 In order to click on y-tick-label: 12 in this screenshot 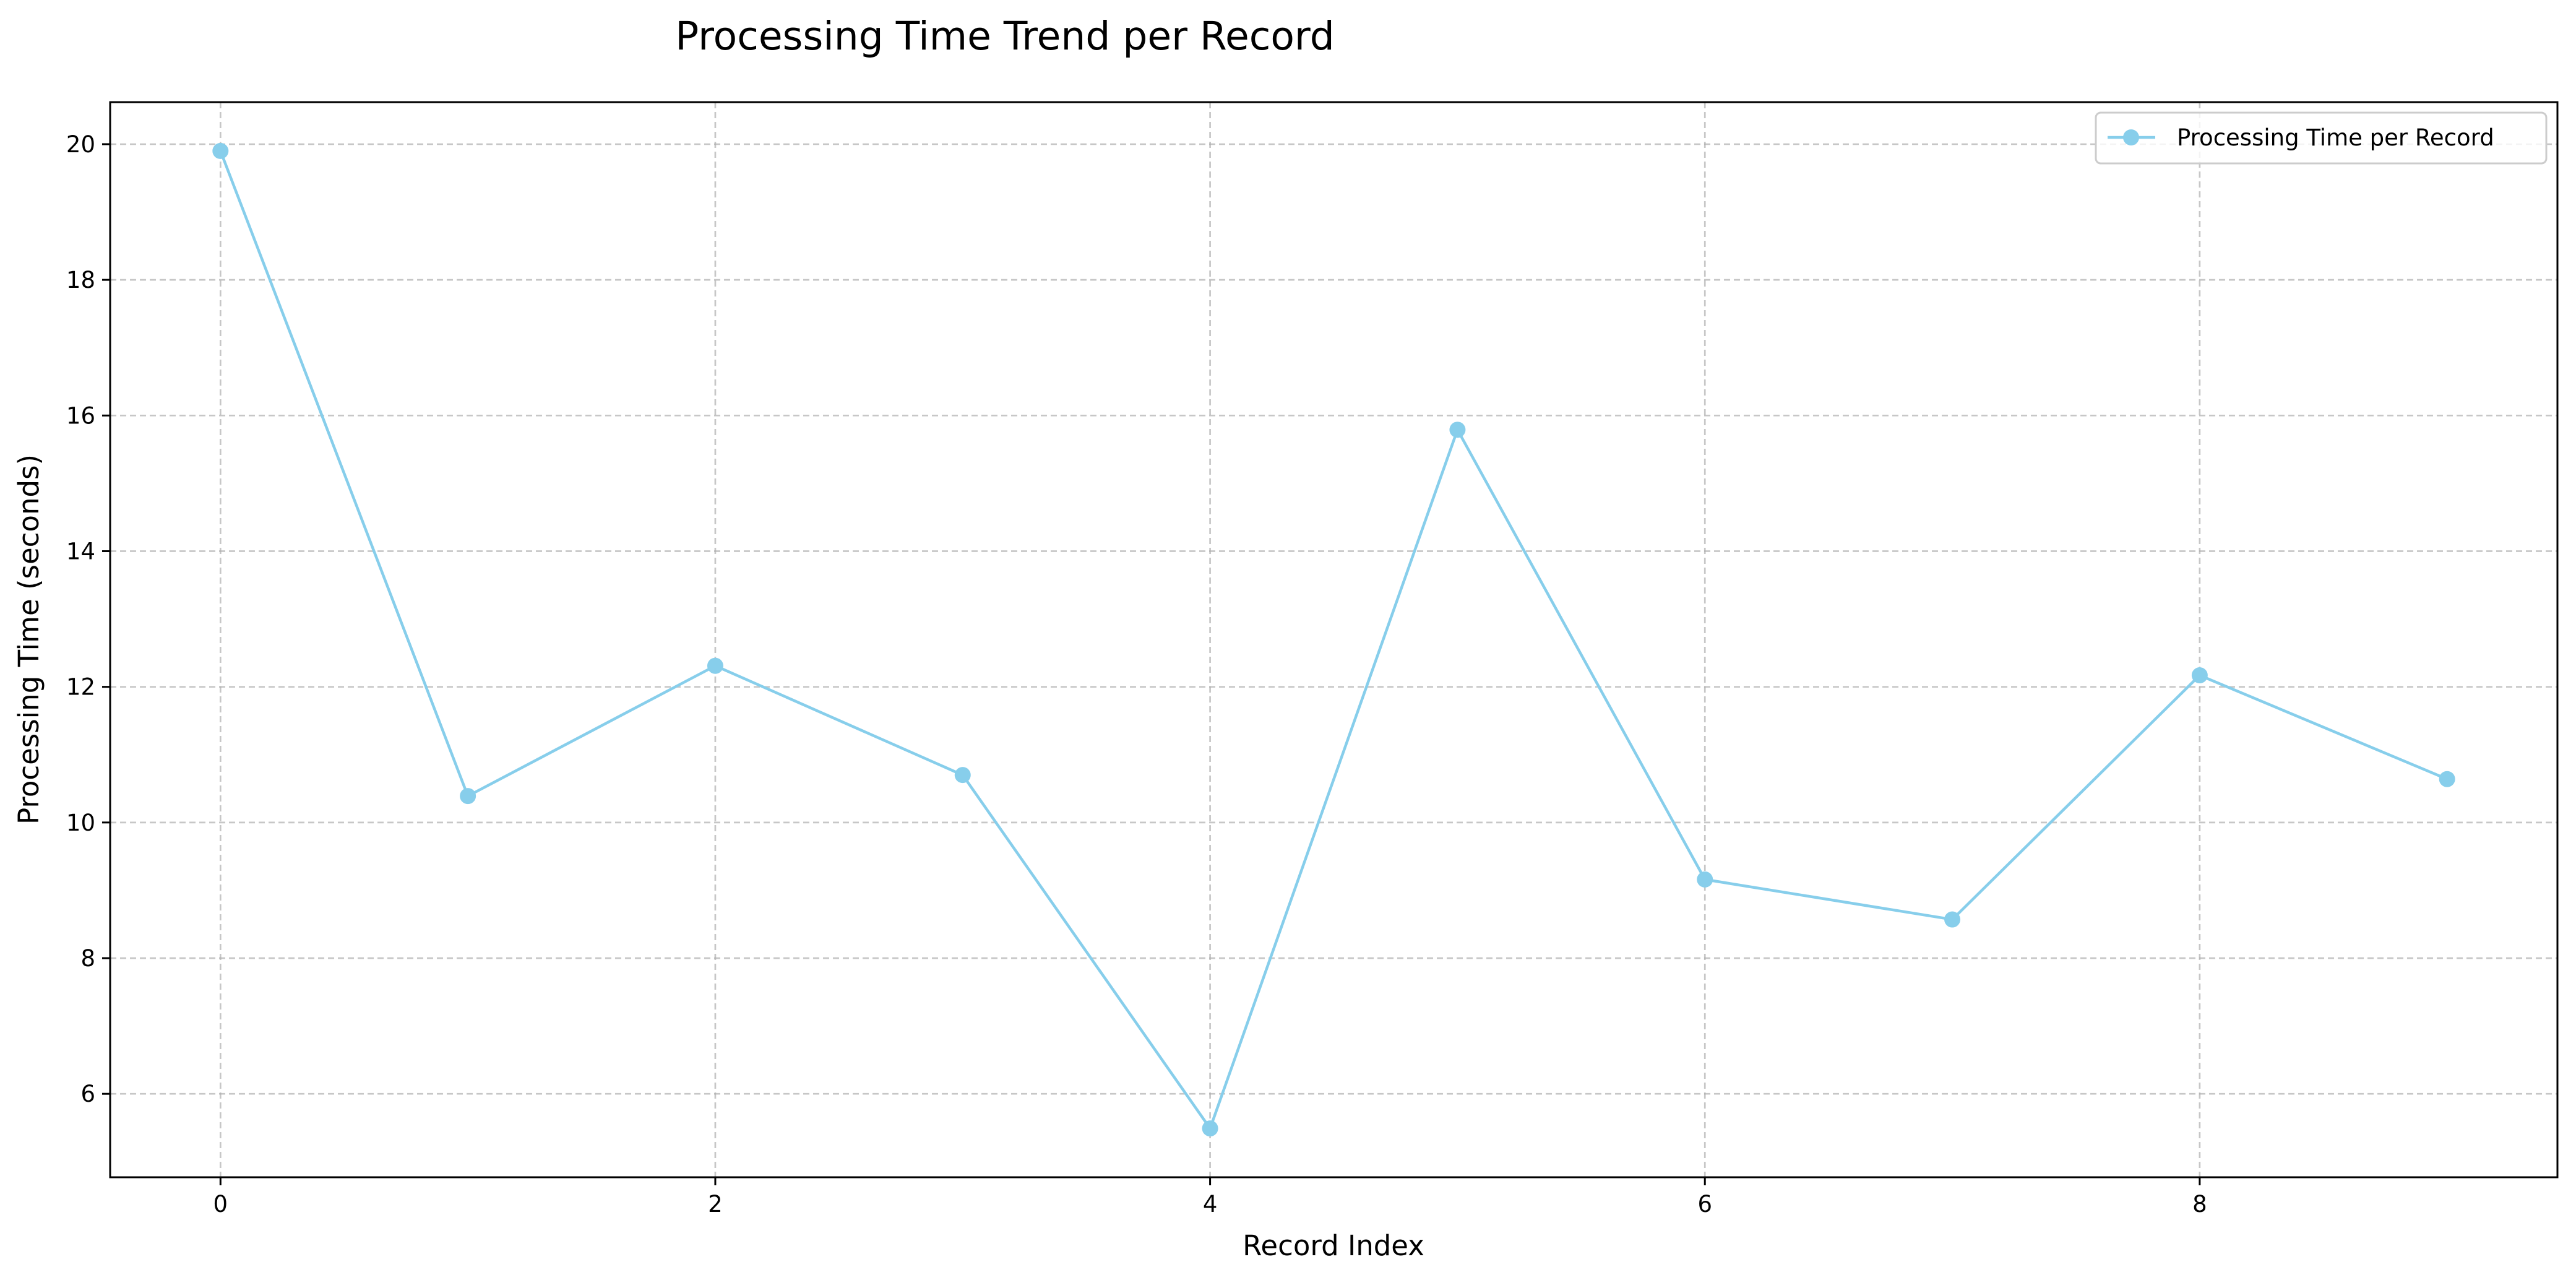, I will do `click(80, 687)`.